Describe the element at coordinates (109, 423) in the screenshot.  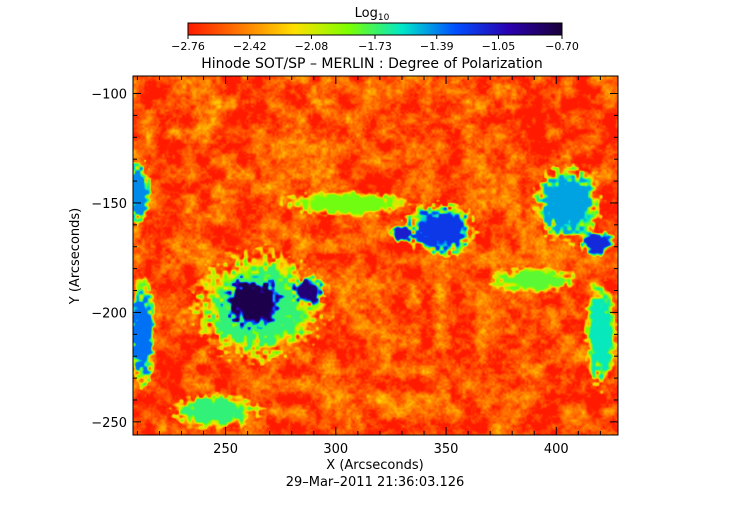
I see `y-tick-label: −250` at that location.